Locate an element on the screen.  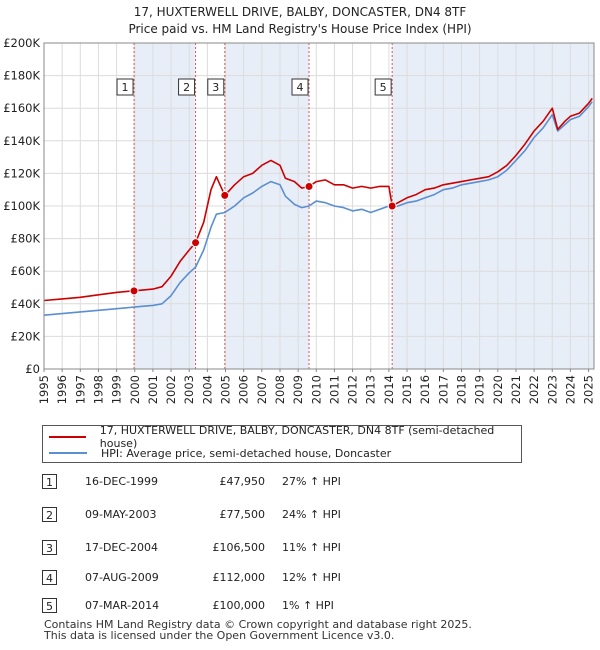
x-tick-label: 2025 is located at coordinates (589, 389).